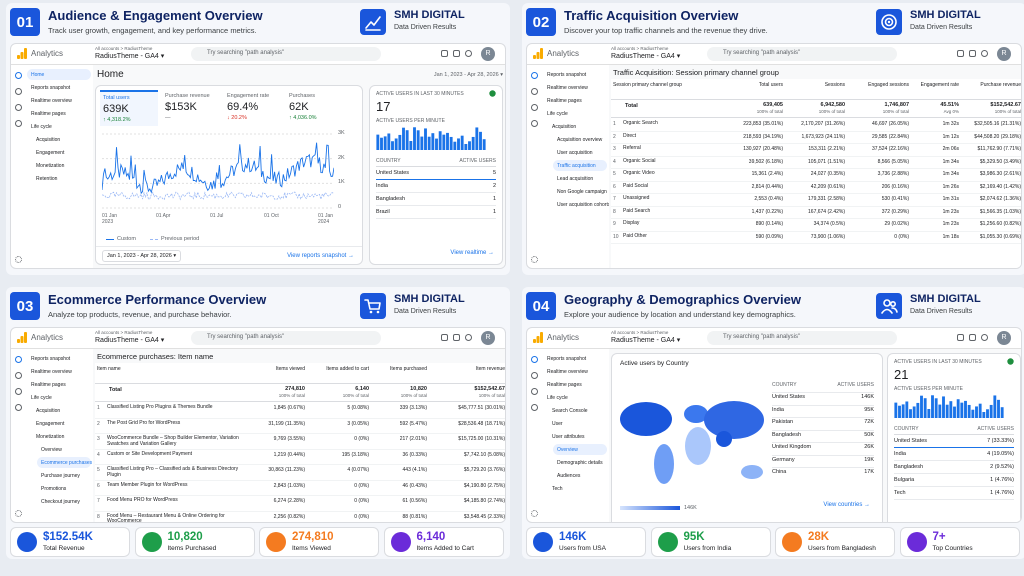 The width and height of the screenshot is (1024, 576). What do you see at coordinates (581, 204) in the screenshot?
I see `nav-item: User acquisition cohorts` at bounding box center [581, 204].